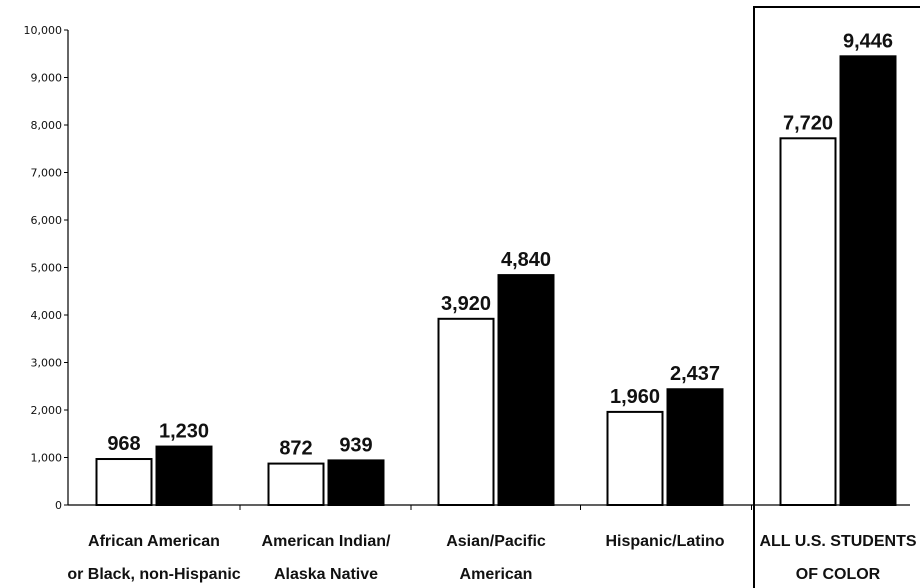  What do you see at coordinates (184, 432) in the screenshot?
I see `data-label: 1,230` at bounding box center [184, 432].